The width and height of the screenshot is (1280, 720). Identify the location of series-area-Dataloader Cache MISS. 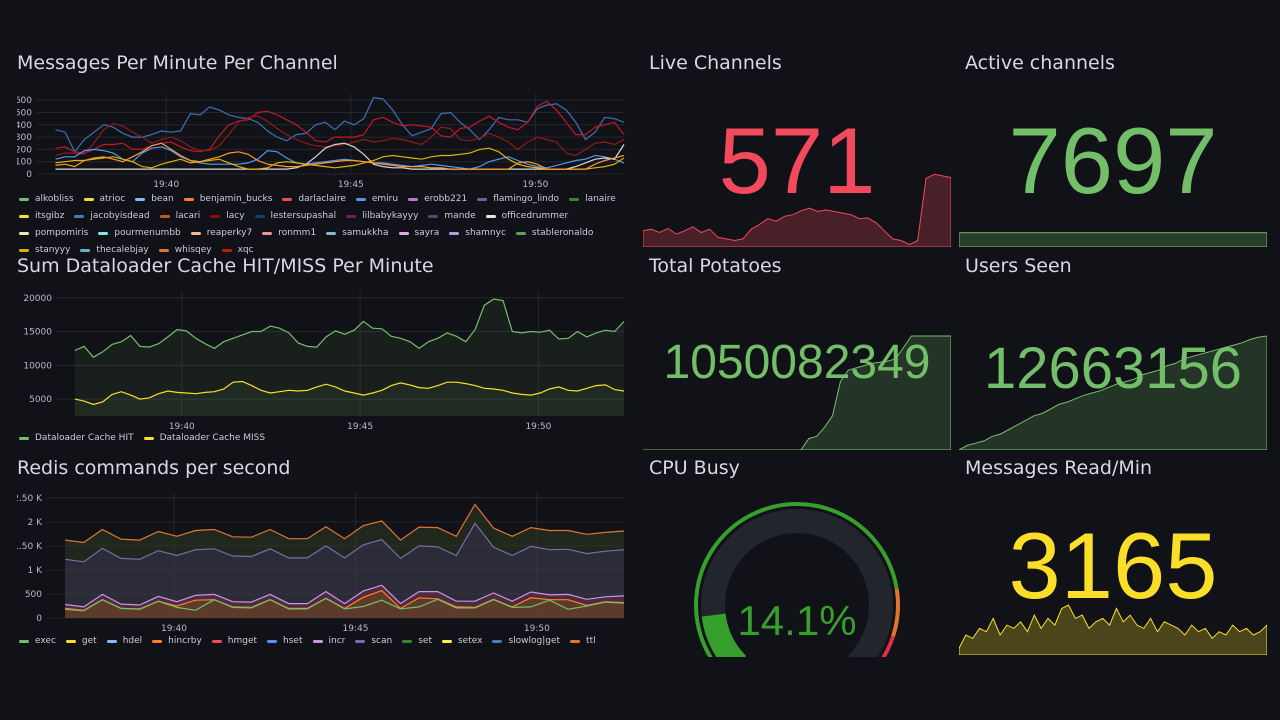
(349, 398).